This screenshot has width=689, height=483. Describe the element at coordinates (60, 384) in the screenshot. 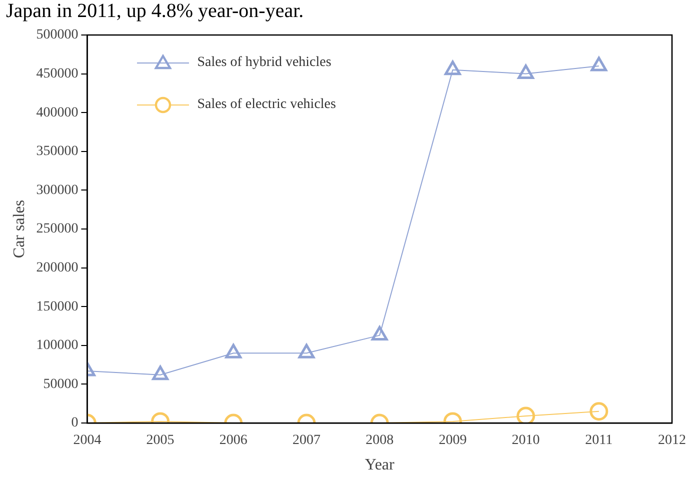

I see `y-tick-label: 50000` at that location.